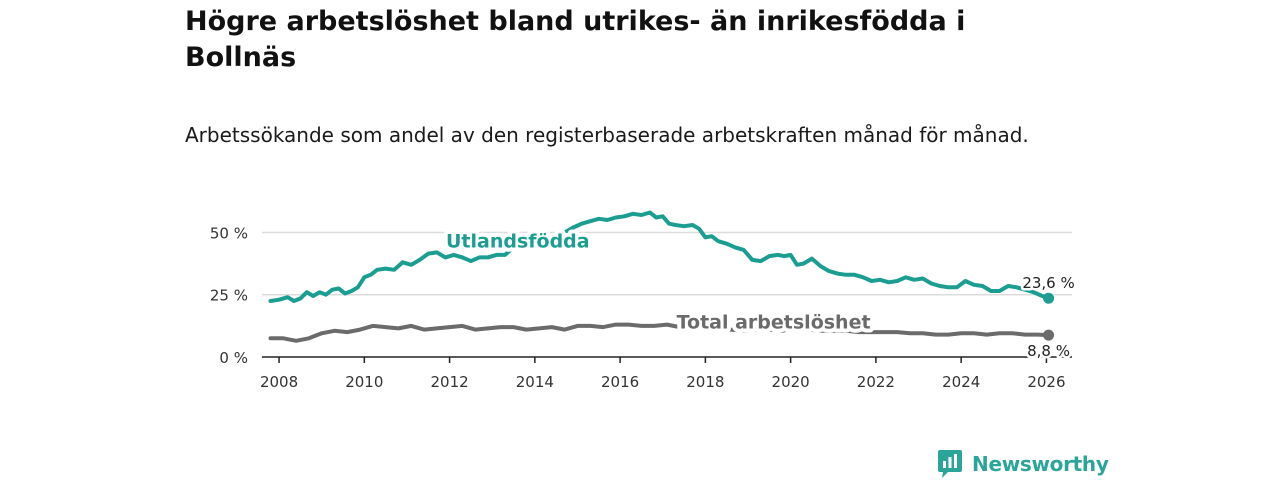  I want to click on series-name-halo: Total arbetslöshet, so click(774, 322).